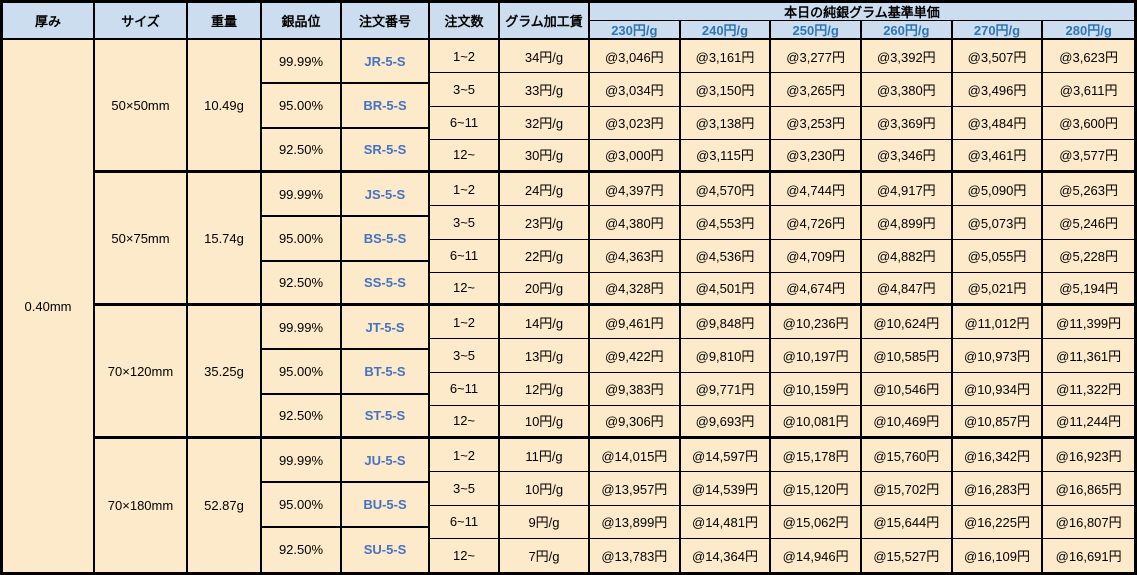 This screenshot has height=575, width=1137. What do you see at coordinates (726, 456) in the screenshot?
I see `price-cell: @14,597円` at bounding box center [726, 456].